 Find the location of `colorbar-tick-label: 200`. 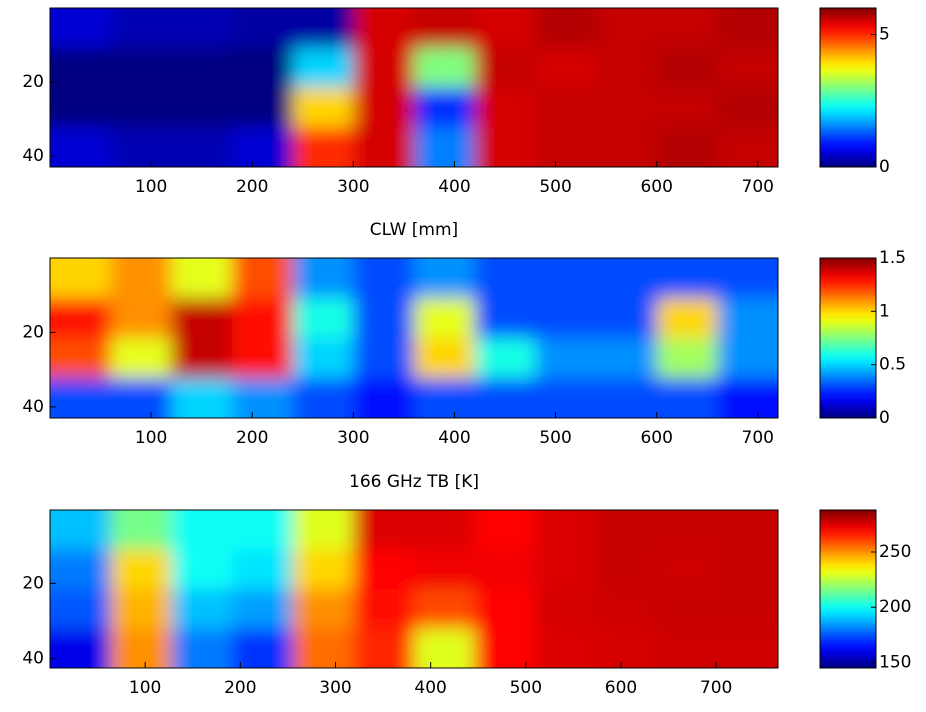

colorbar-tick-label: 200 is located at coordinates (895, 607).